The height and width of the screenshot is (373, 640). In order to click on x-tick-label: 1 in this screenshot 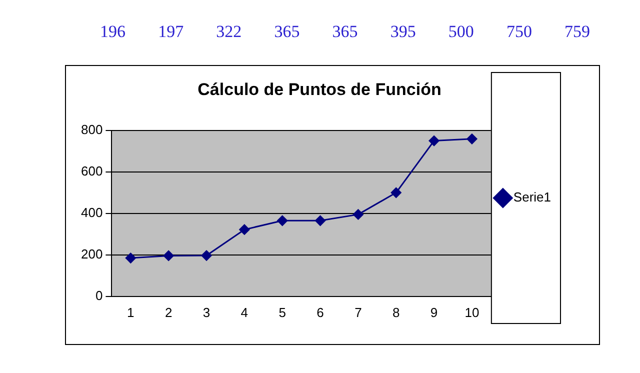, I will do `click(130, 312)`.